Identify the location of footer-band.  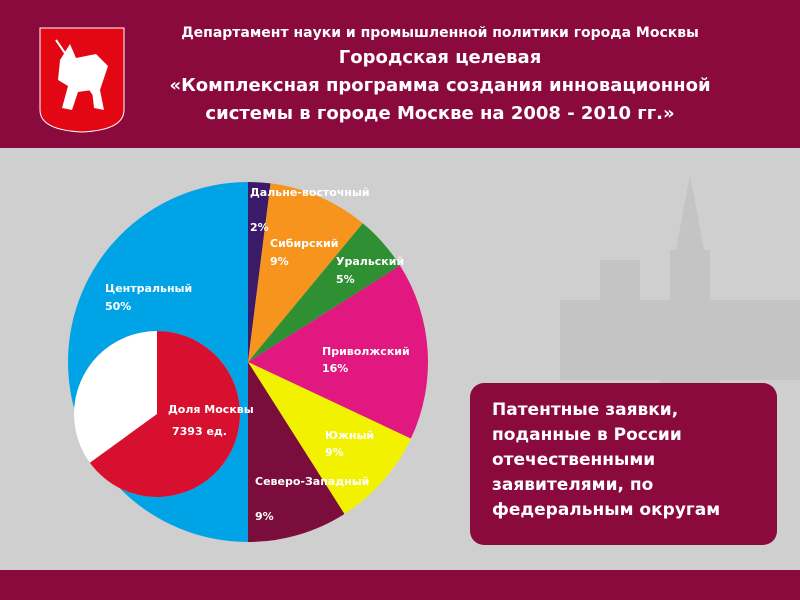
(400, 585).